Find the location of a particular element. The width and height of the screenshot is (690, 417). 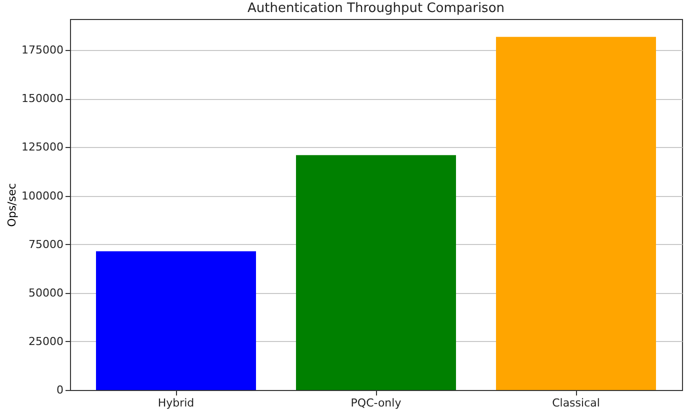

chart-title: Authentication Throughput Comparison is located at coordinates (376, 8).